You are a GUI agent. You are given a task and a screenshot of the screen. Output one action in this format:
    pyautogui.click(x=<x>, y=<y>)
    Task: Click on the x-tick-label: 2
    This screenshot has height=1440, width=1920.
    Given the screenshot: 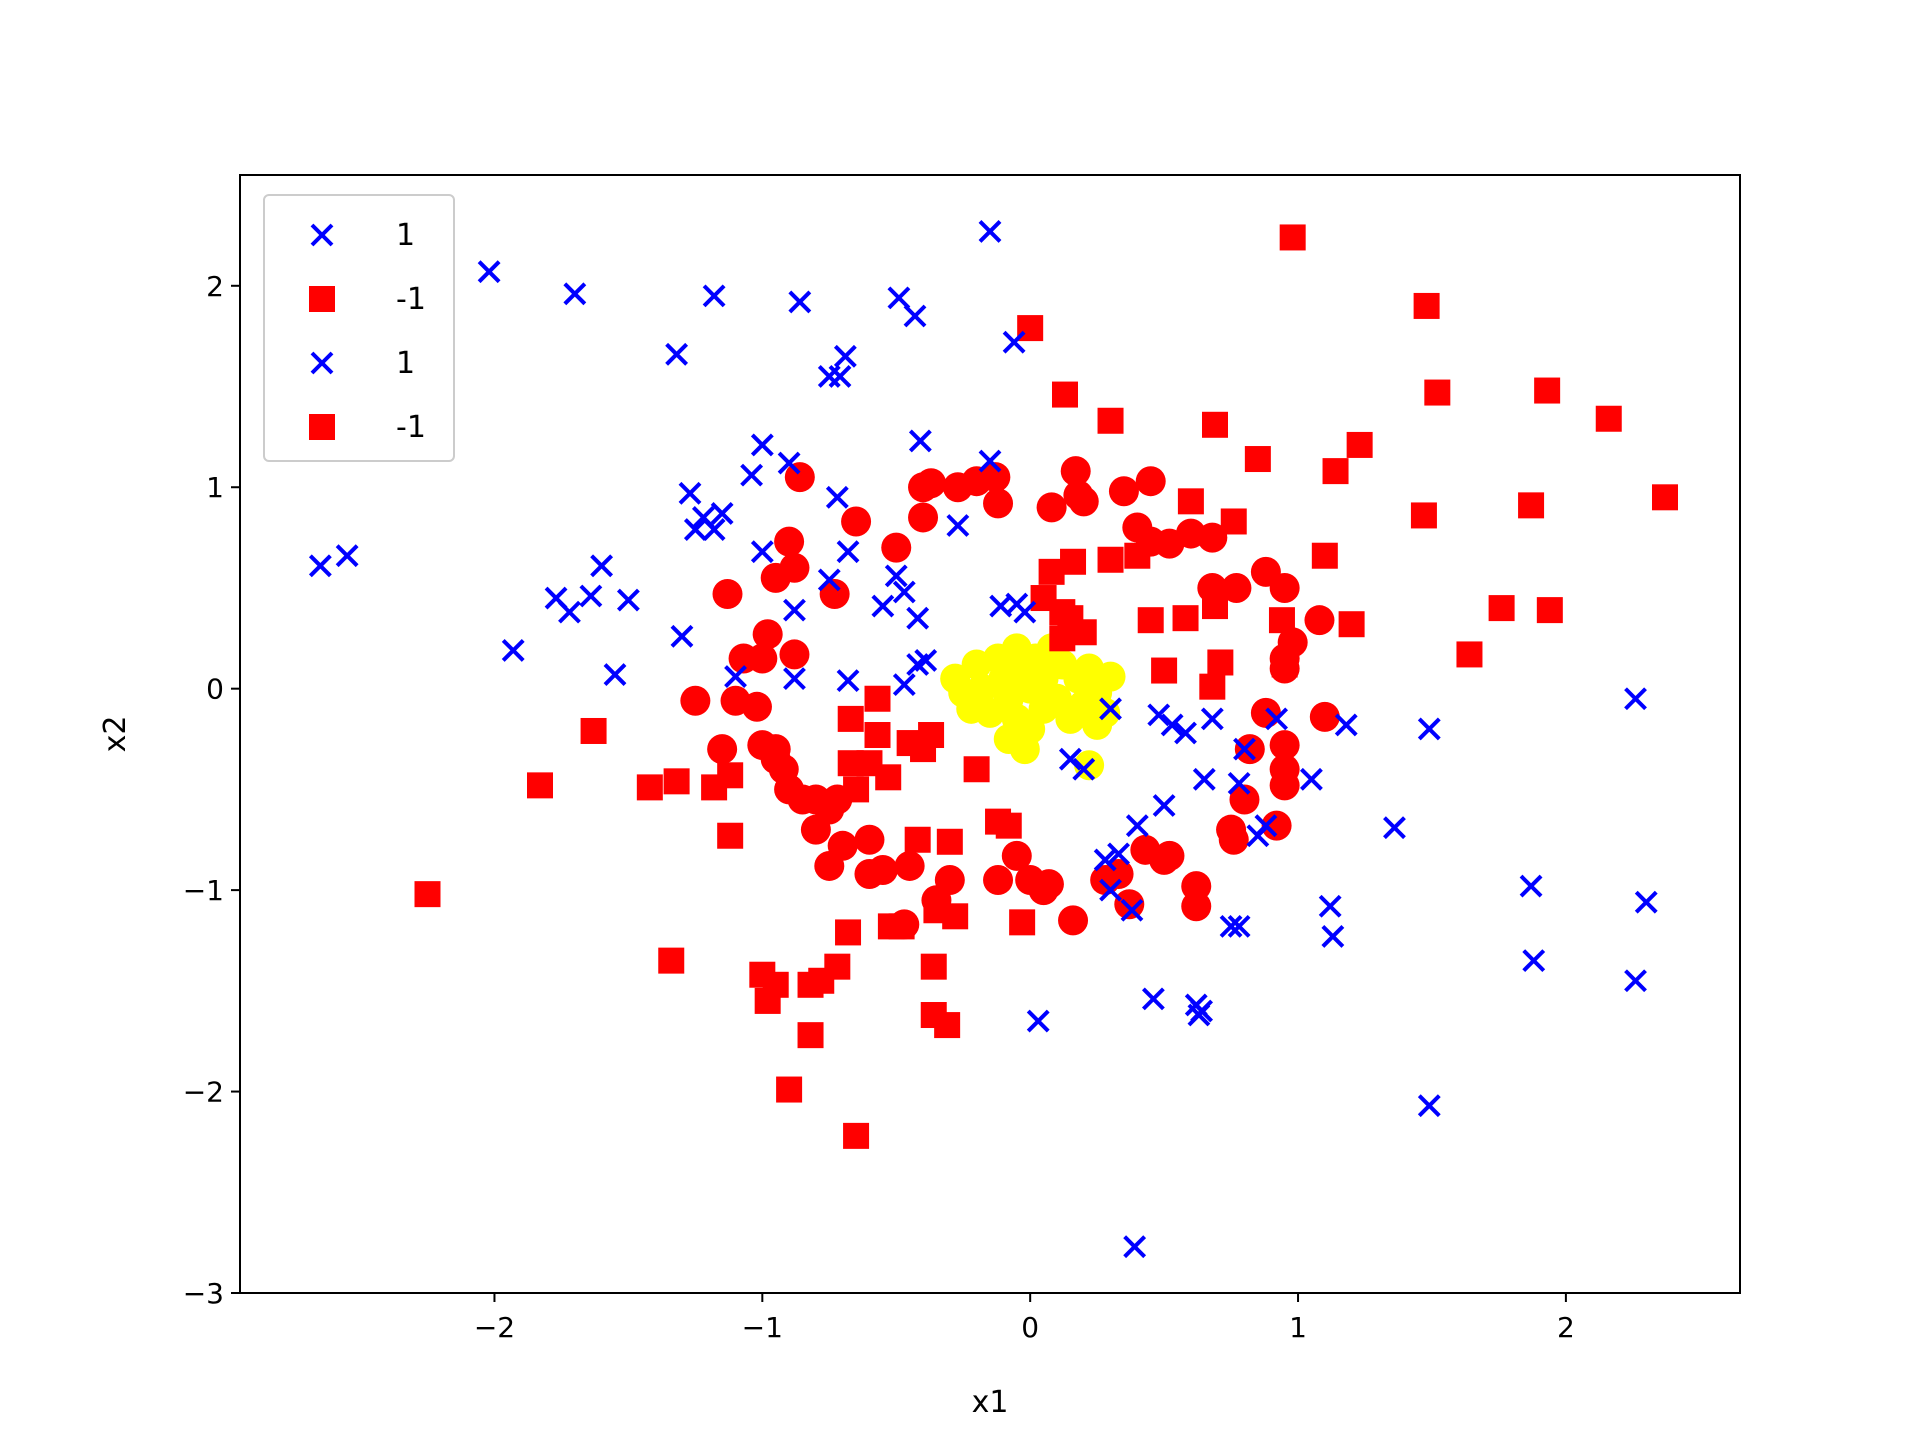 What is the action you would take?
    pyautogui.click(x=1566, y=1327)
    